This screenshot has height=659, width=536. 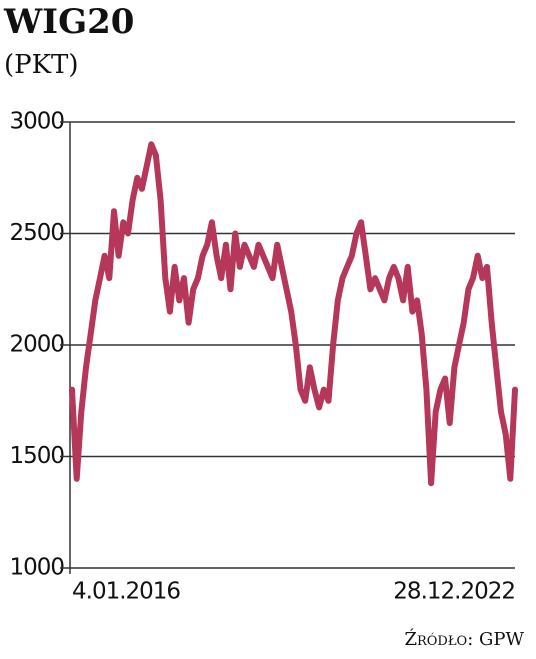 What do you see at coordinates (36, 345) in the screenshot?
I see `y-tick-label: 2000` at bounding box center [36, 345].